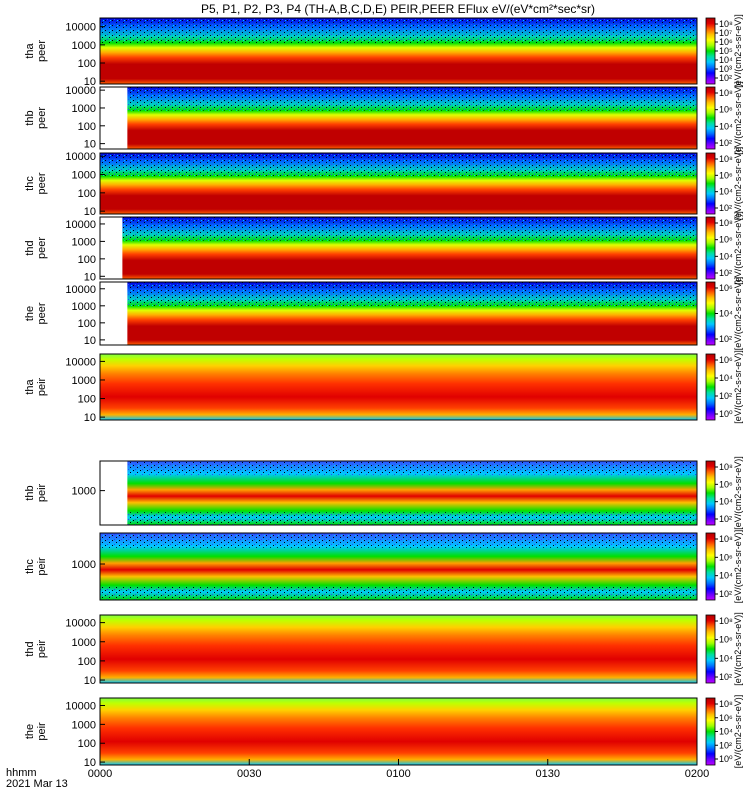  Describe the element at coordinates (548, 774) in the screenshot. I see `xtick-label: 0130` at that location.